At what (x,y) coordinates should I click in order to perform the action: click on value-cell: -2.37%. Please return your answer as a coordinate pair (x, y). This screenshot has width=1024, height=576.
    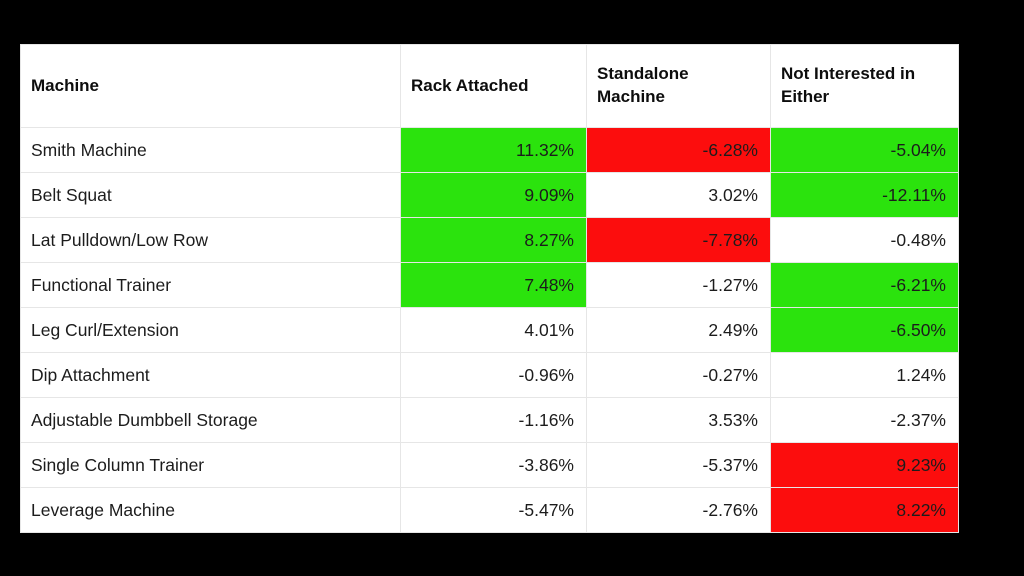
    Looking at the image, I should click on (864, 420).